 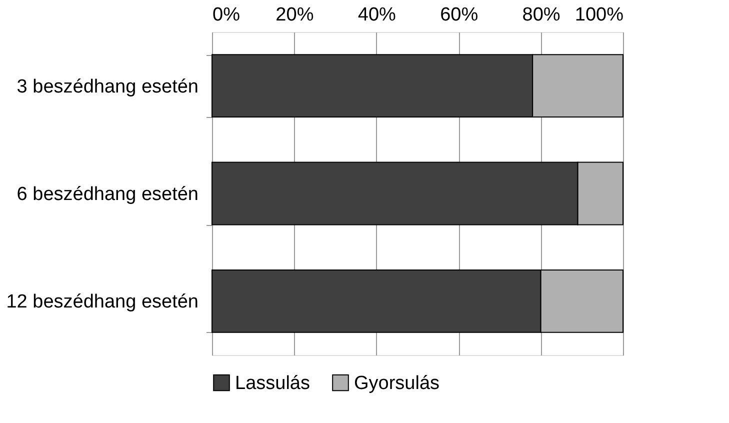 I want to click on y-tick-label: 6 beszédhang esetén, so click(x=107, y=194).